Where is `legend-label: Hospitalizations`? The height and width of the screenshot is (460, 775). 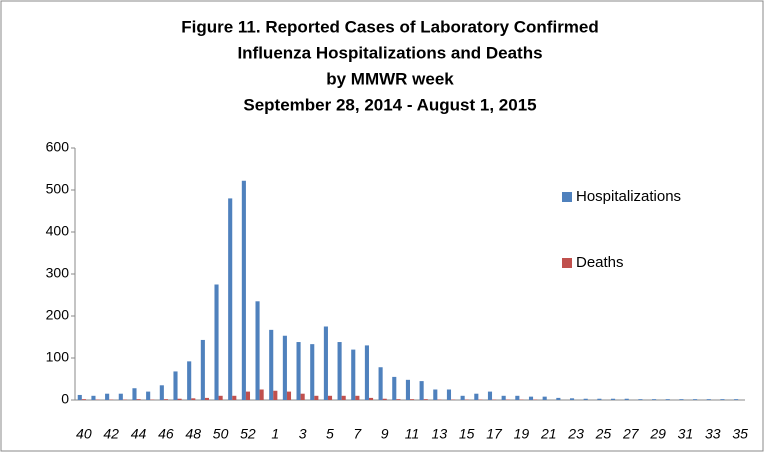 legend-label: Hospitalizations is located at coordinates (628, 196).